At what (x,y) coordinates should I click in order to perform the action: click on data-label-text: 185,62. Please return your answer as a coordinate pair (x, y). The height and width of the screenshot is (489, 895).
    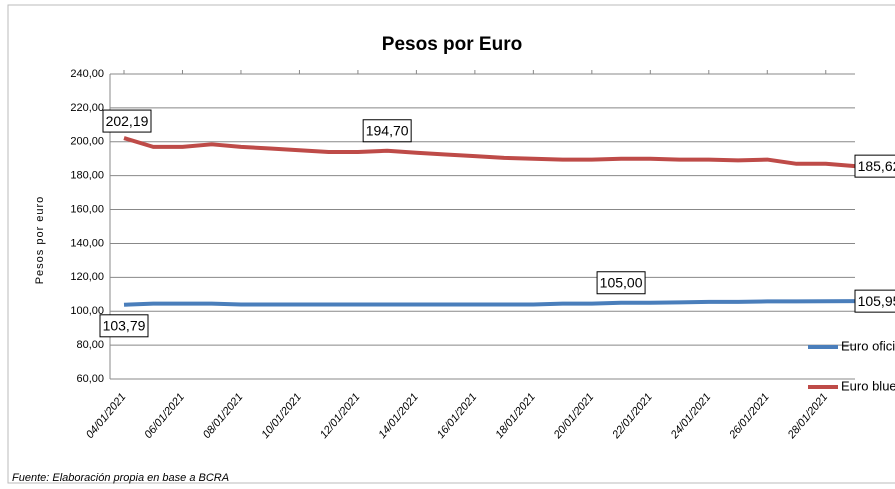
    Looking at the image, I should click on (876, 166).